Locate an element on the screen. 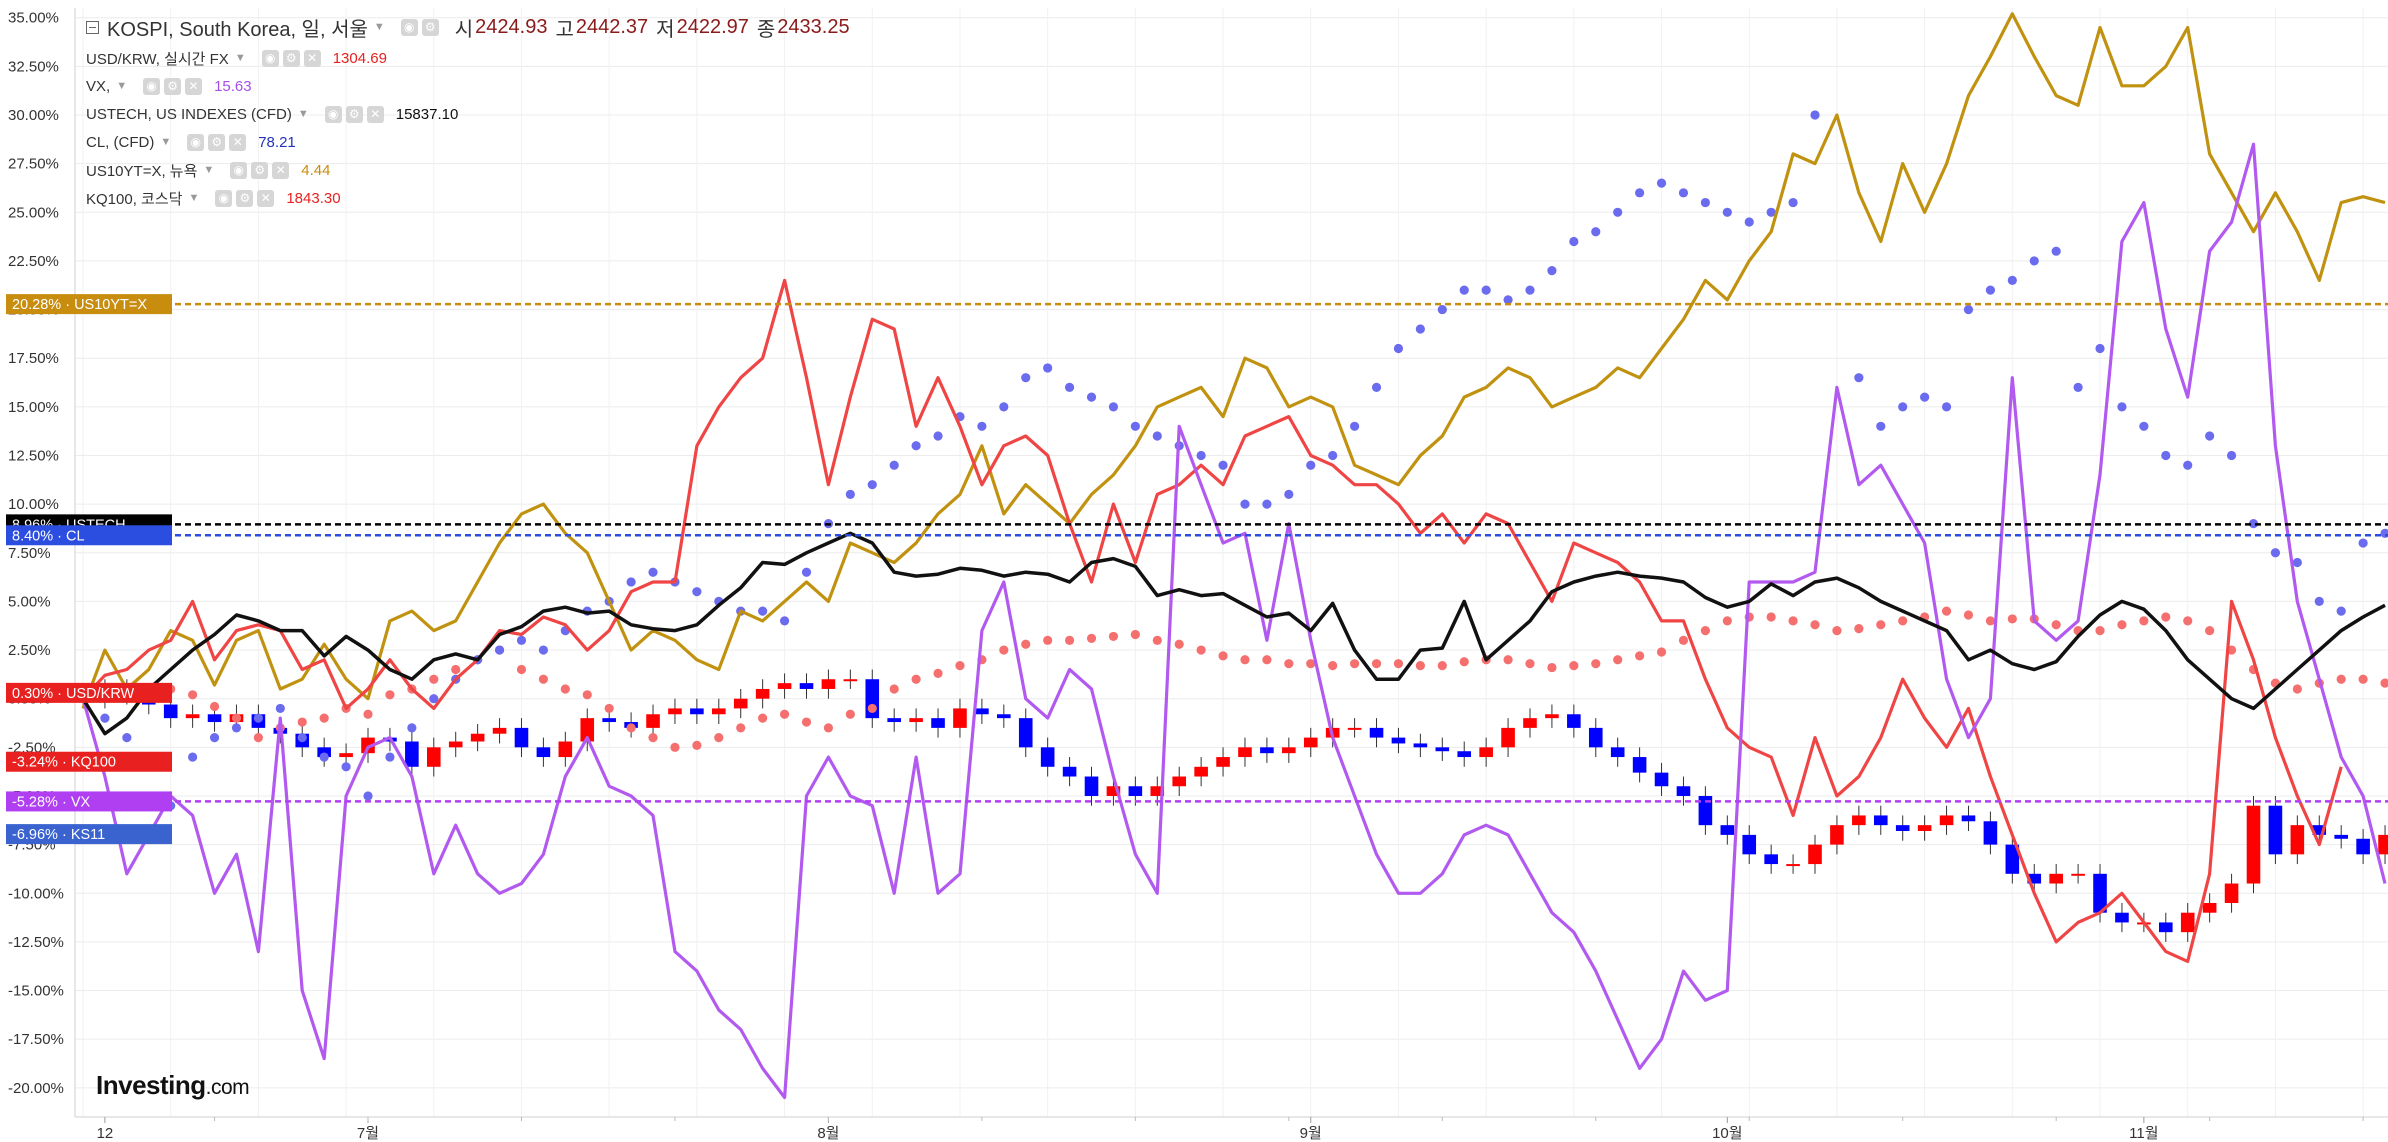  x-tick-label: 8월 is located at coordinates (828, 1133).